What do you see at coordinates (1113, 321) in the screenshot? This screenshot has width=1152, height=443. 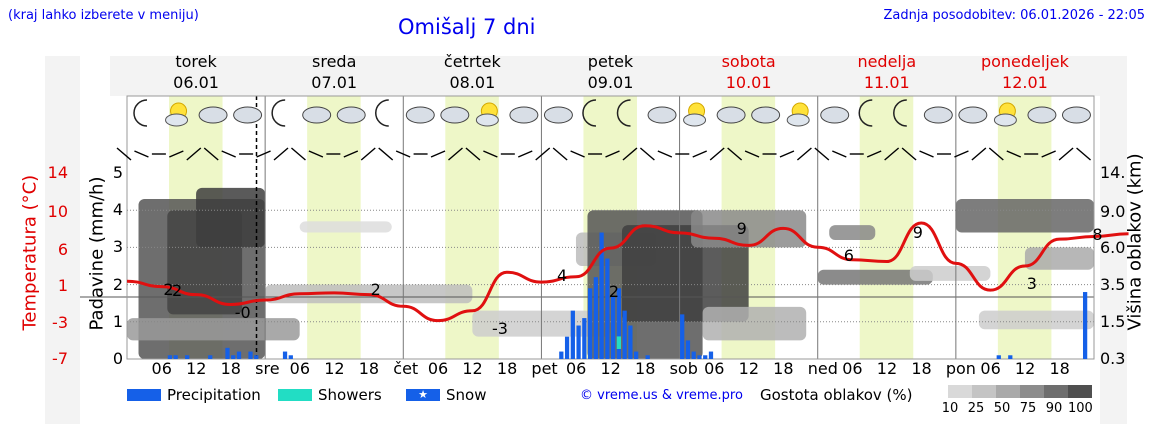 I see `cloud-height-tick: 1.5` at bounding box center [1113, 321].